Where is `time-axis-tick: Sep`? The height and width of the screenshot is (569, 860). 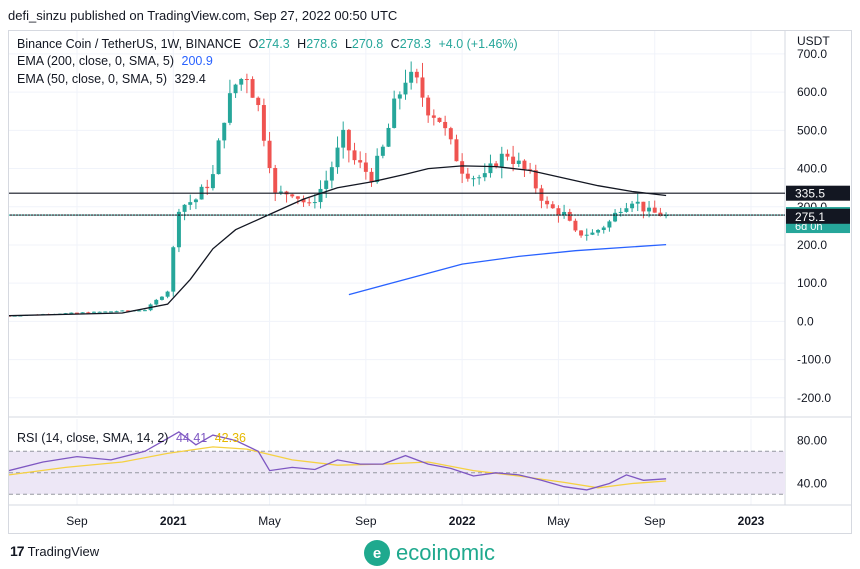 time-axis-tick: Sep is located at coordinates (366, 521).